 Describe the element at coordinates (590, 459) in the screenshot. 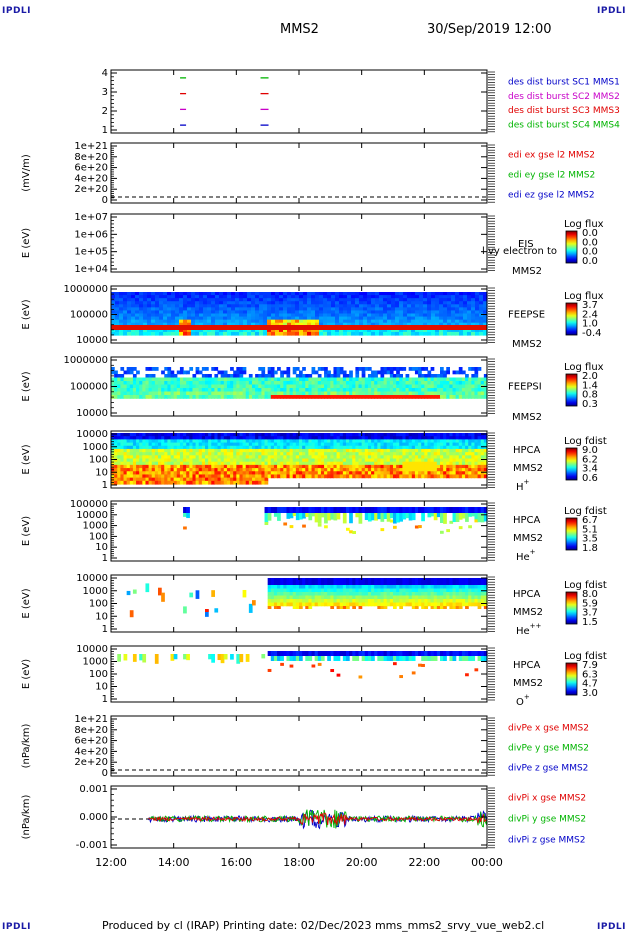

I see `colorbar-tick-label: 6.2` at that location.